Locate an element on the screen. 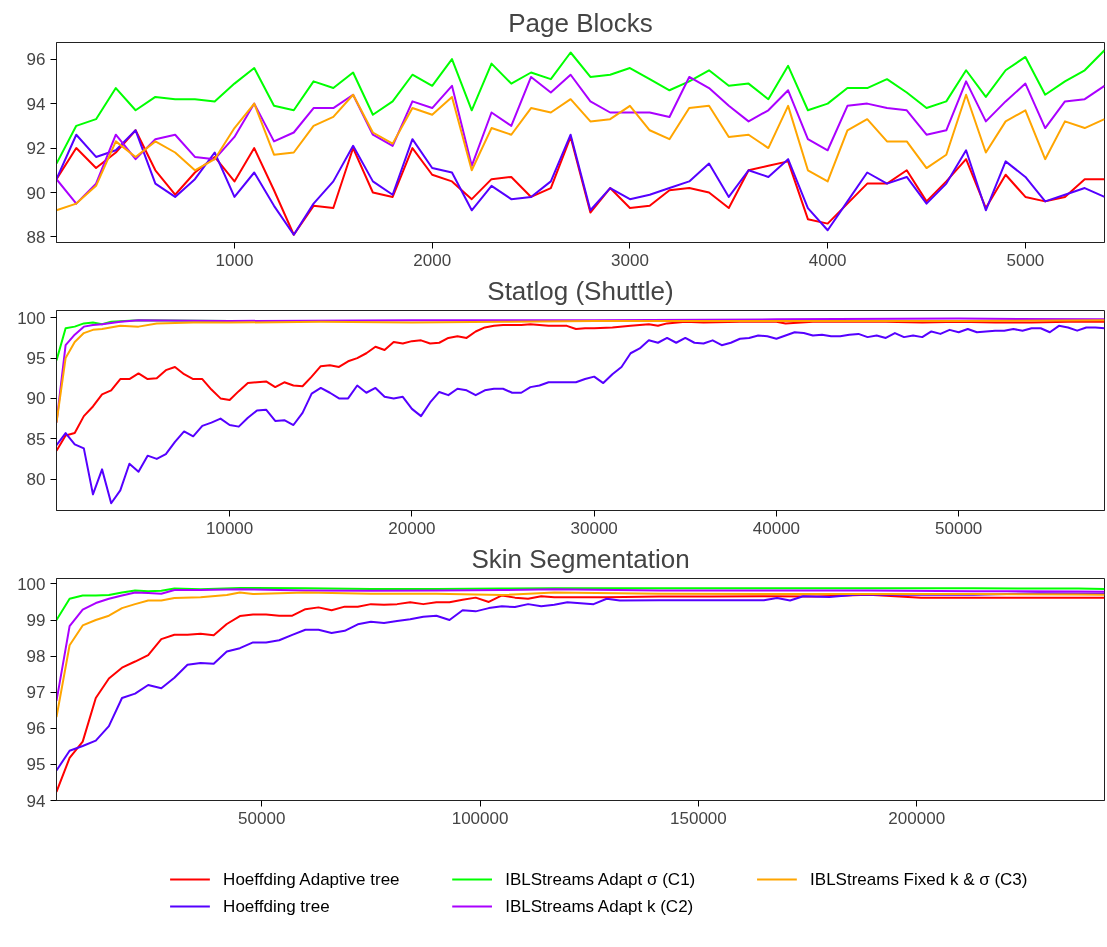 This screenshot has width=1107, height=947. x-tick-label: 1000 is located at coordinates (234, 260).